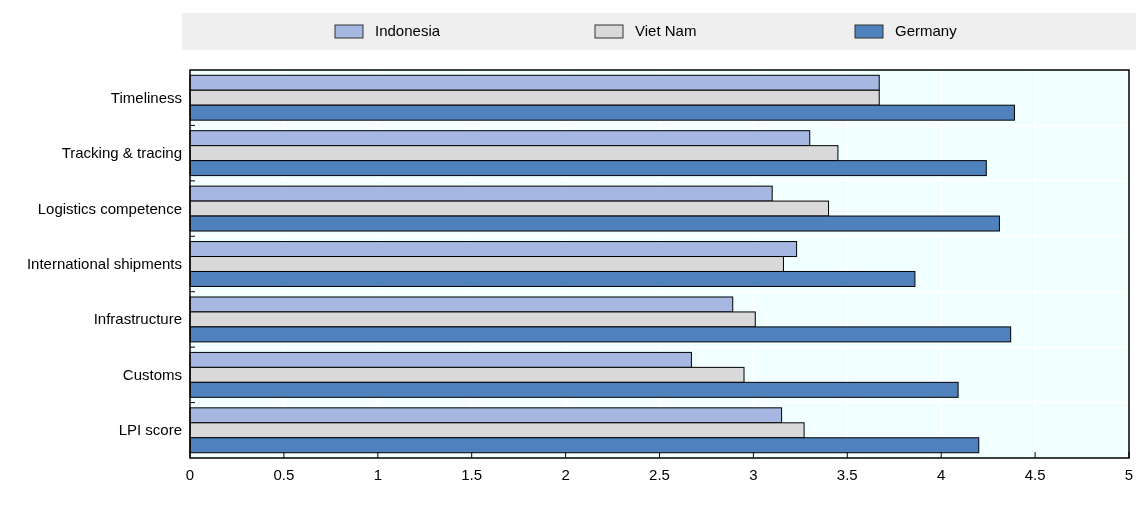 The image size is (1136, 522). What do you see at coordinates (847, 474) in the screenshot?
I see `x-tick-label: 3.5` at bounding box center [847, 474].